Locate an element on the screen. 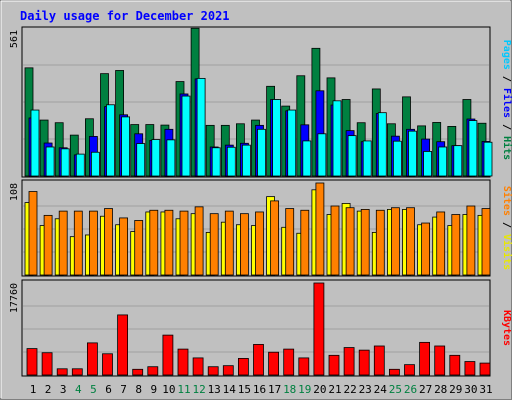 Image resolution: width=512 pixels, height=400 pixels. middle-series-legend: Sites / Visits is located at coordinates (506, 228).